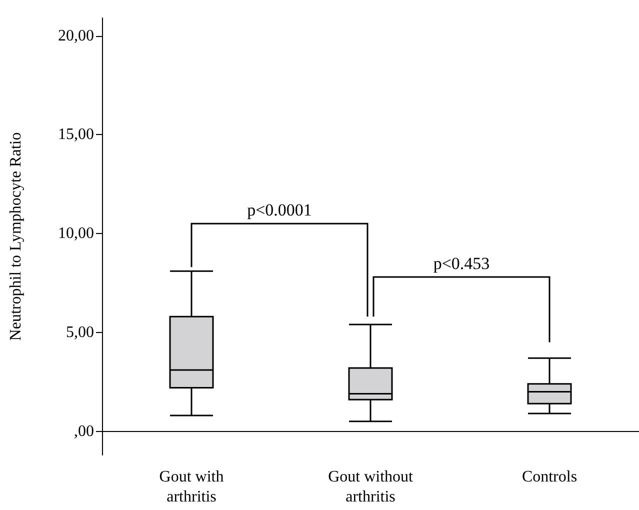 This screenshot has height=510, width=639. I want to click on y-tick-label: 5,00, so click(80, 332).